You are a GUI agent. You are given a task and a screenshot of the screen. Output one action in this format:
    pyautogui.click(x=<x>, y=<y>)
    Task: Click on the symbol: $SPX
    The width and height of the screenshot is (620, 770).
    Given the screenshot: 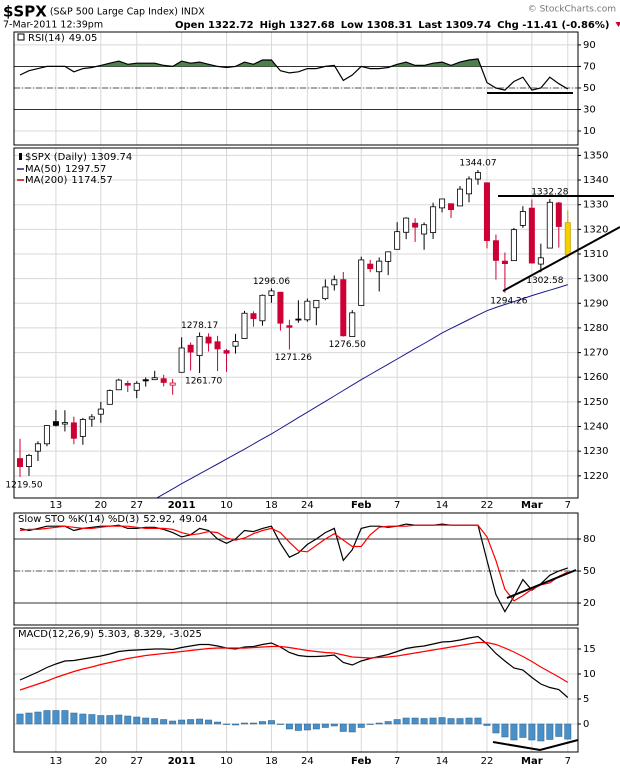 What is the action you would take?
    pyautogui.click(x=25, y=12)
    